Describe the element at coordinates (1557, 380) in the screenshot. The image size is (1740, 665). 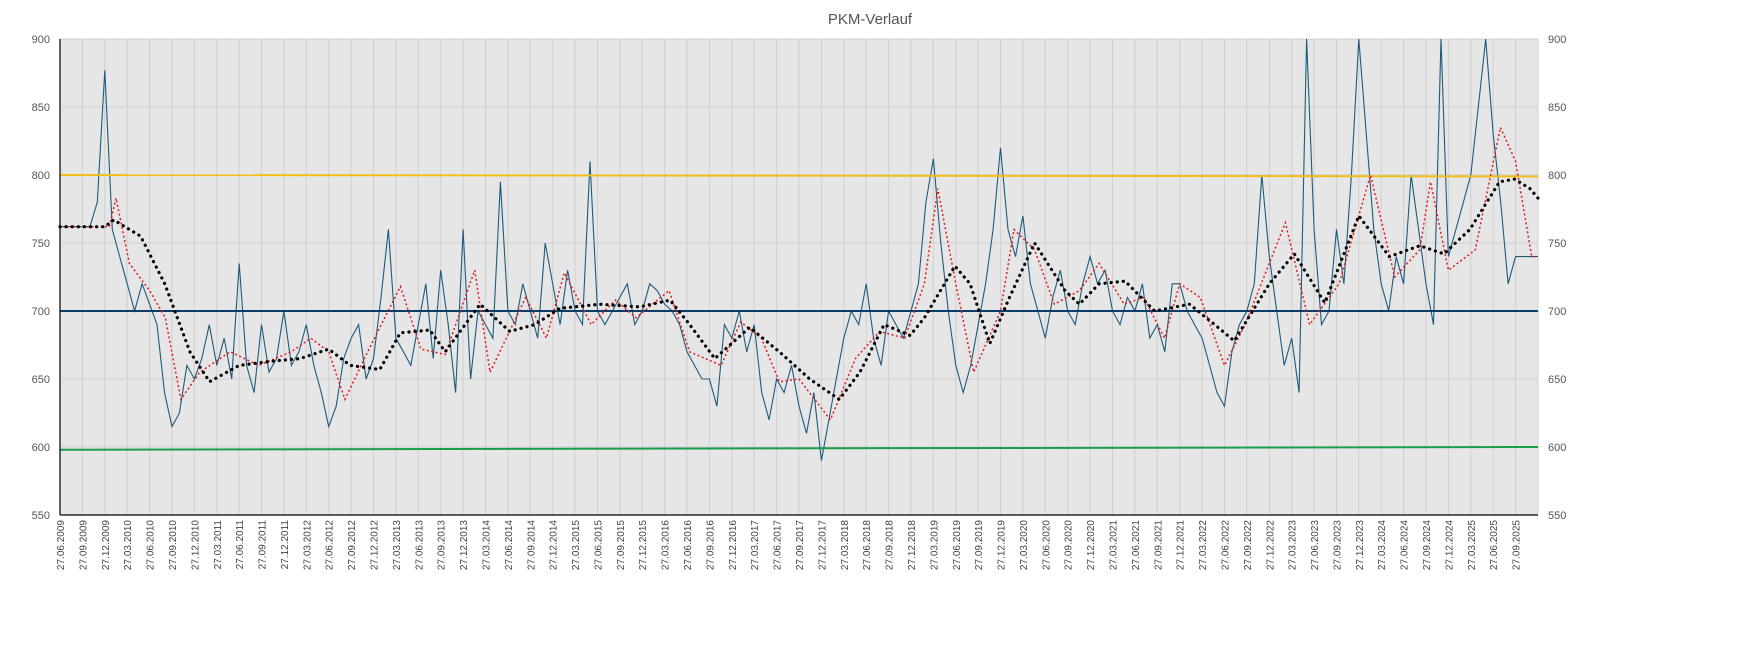
I see `right-y-tick-label: 650` at that location.